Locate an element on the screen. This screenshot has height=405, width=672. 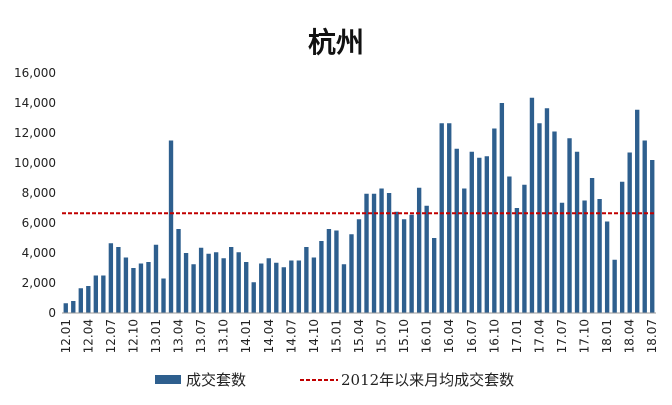
y-tick-label: 16,000 is located at coordinates (35, 73).